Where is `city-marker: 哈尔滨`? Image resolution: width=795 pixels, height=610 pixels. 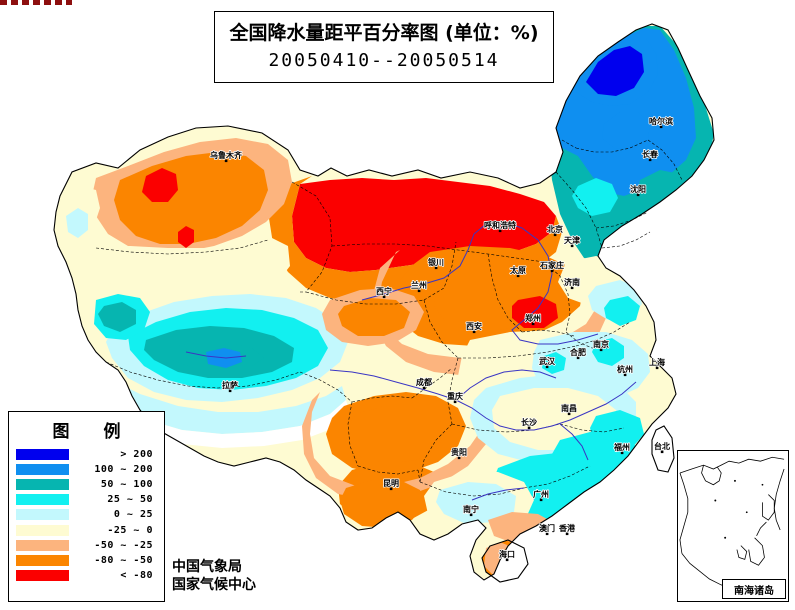
city-marker: 哈尔滨 is located at coordinates (661, 122).